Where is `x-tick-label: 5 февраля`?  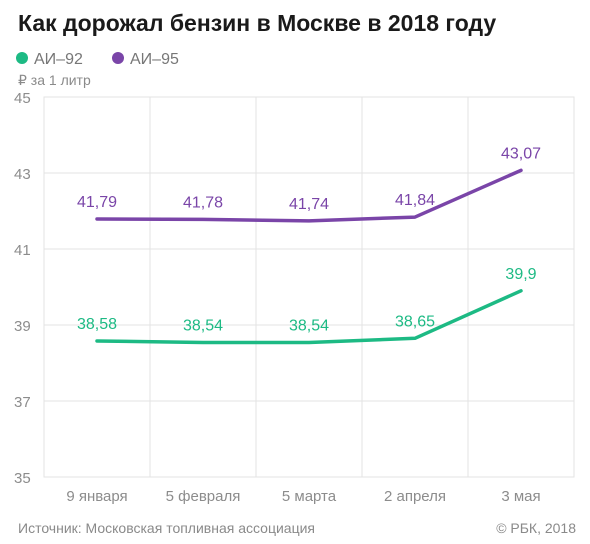 x-tick-label: 5 февраля is located at coordinates (203, 496).